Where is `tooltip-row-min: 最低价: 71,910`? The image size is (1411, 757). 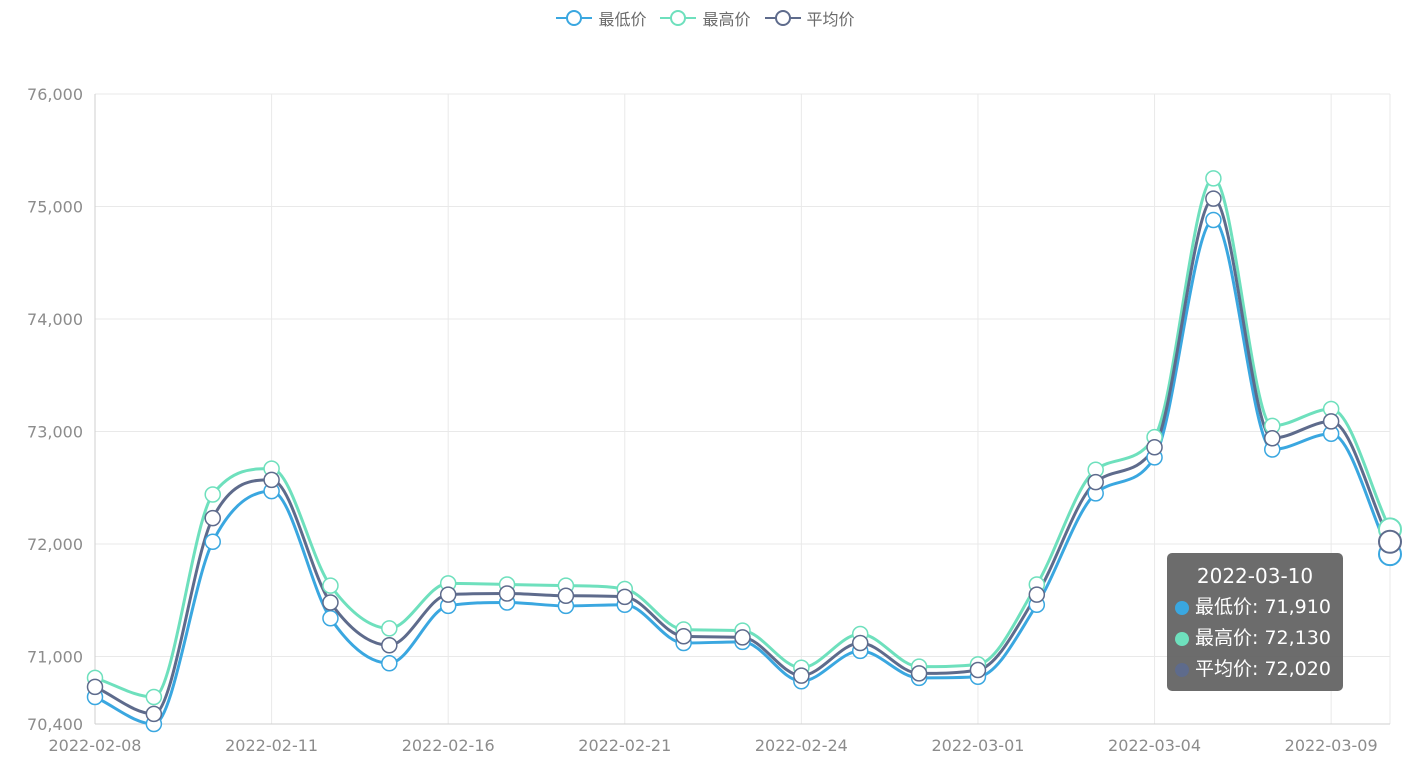 tooltip-row-min: 最低价: 71,910 is located at coordinates (1255, 607).